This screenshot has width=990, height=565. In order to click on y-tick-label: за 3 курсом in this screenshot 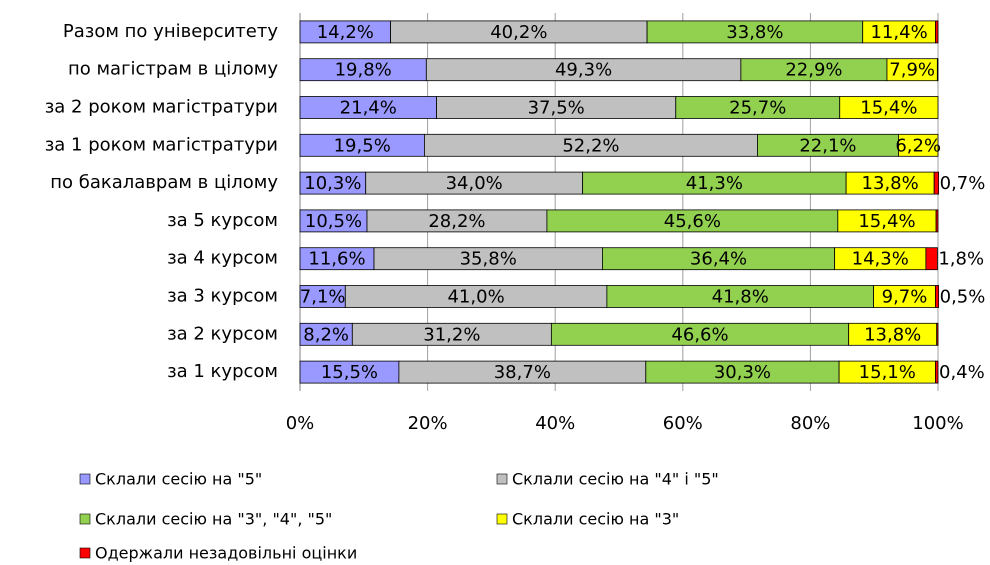, I will do `click(222, 296)`.